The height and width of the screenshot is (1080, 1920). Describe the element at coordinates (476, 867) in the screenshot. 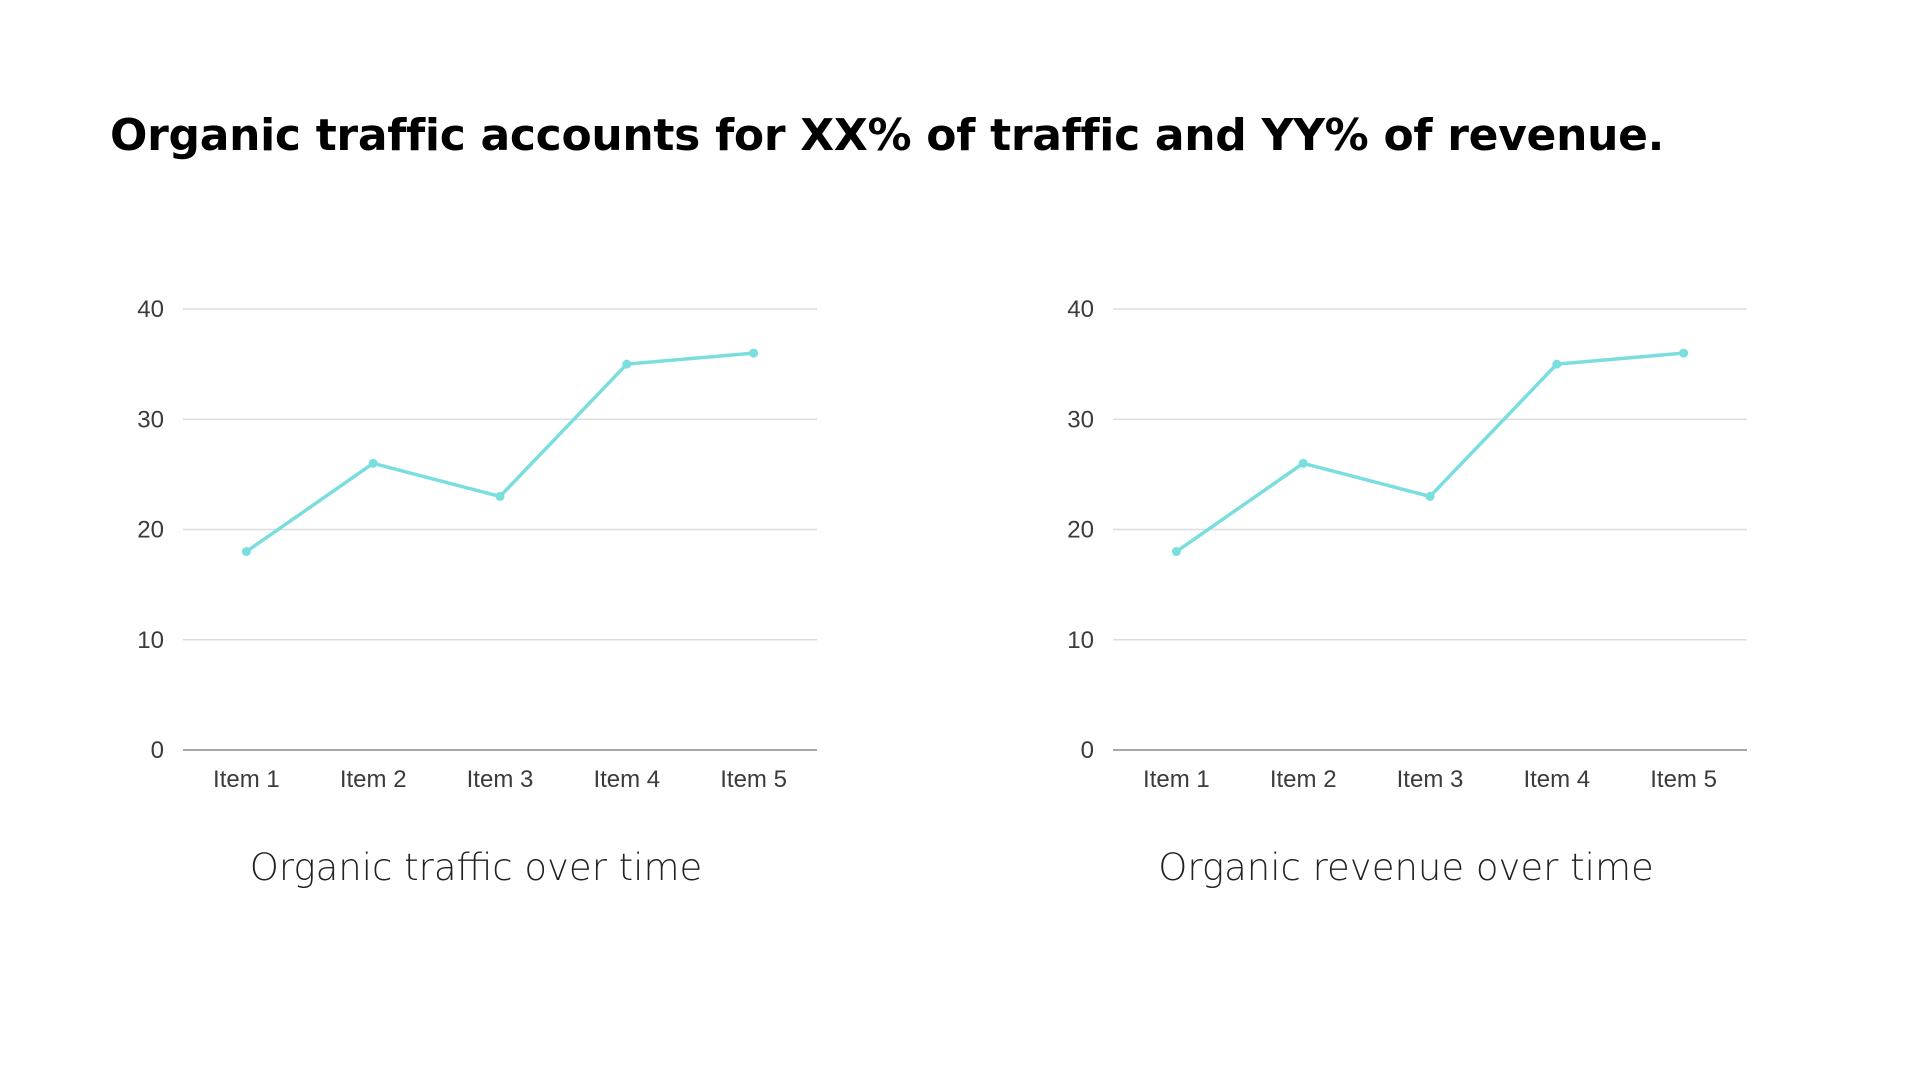

I see `chart-caption-traffic: Organic traffic over time` at that location.